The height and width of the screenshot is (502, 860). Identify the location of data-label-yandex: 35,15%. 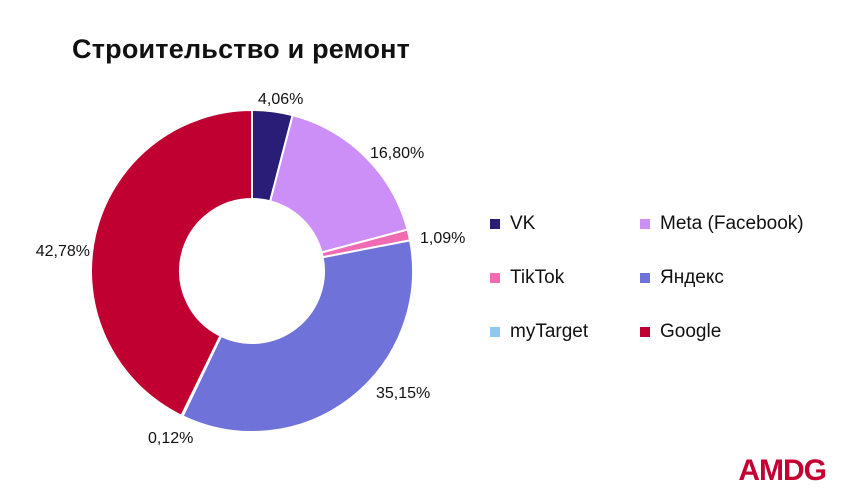
(403, 393).